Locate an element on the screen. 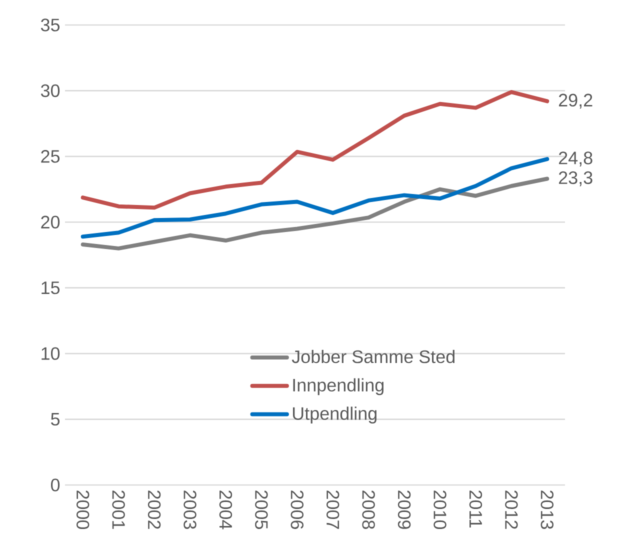 This screenshot has width=619, height=550. x-tick-label: 2005 is located at coordinates (261, 509).